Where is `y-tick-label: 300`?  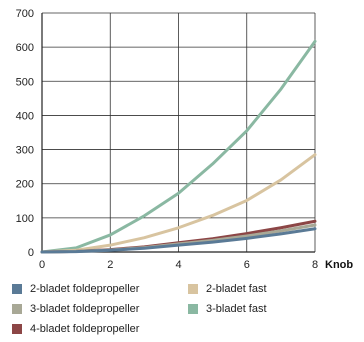 y-tick-label: 300 is located at coordinates (25, 151).